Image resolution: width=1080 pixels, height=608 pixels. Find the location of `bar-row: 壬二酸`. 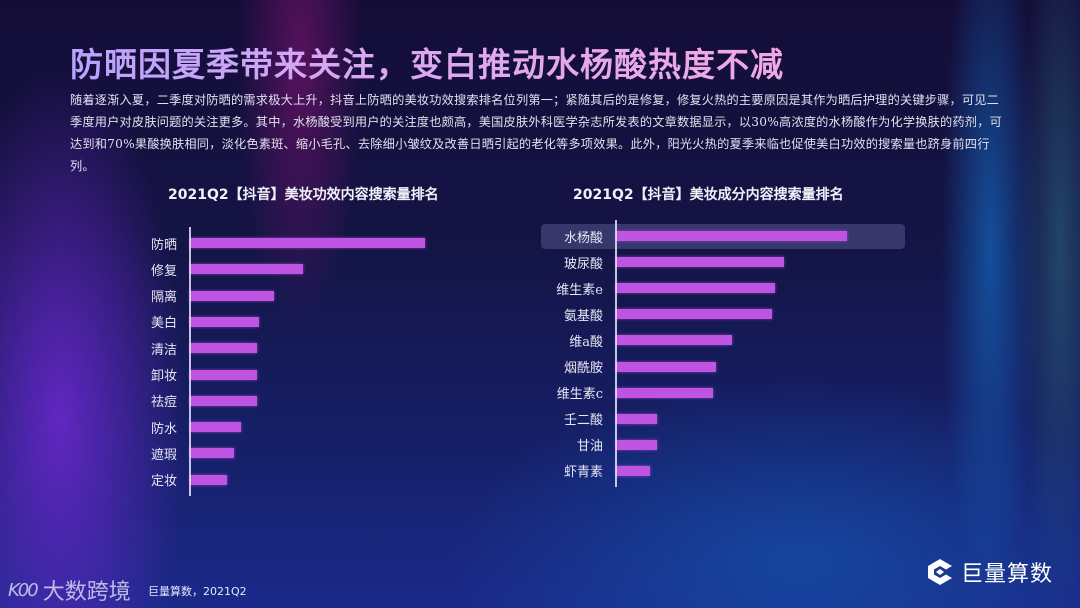

bar-row: 壬二酸 is located at coordinates (540, 419).